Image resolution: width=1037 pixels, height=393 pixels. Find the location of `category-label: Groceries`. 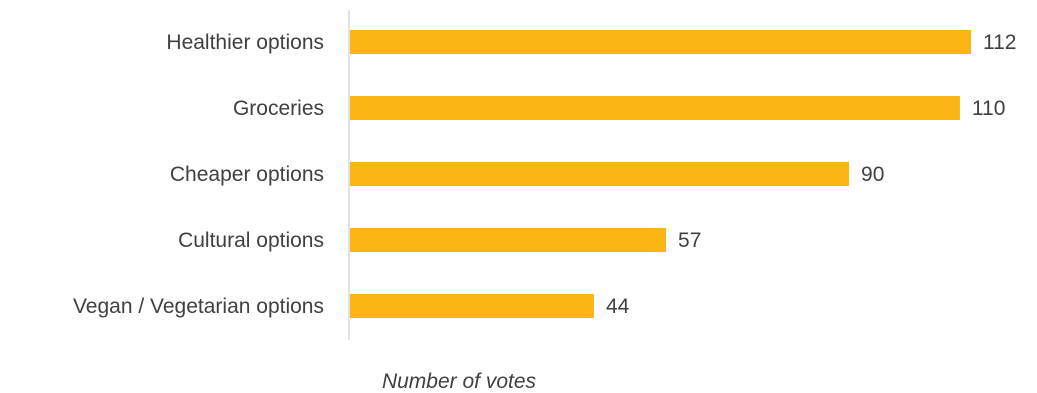

category-label: Groceries is located at coordinates (278, 108).